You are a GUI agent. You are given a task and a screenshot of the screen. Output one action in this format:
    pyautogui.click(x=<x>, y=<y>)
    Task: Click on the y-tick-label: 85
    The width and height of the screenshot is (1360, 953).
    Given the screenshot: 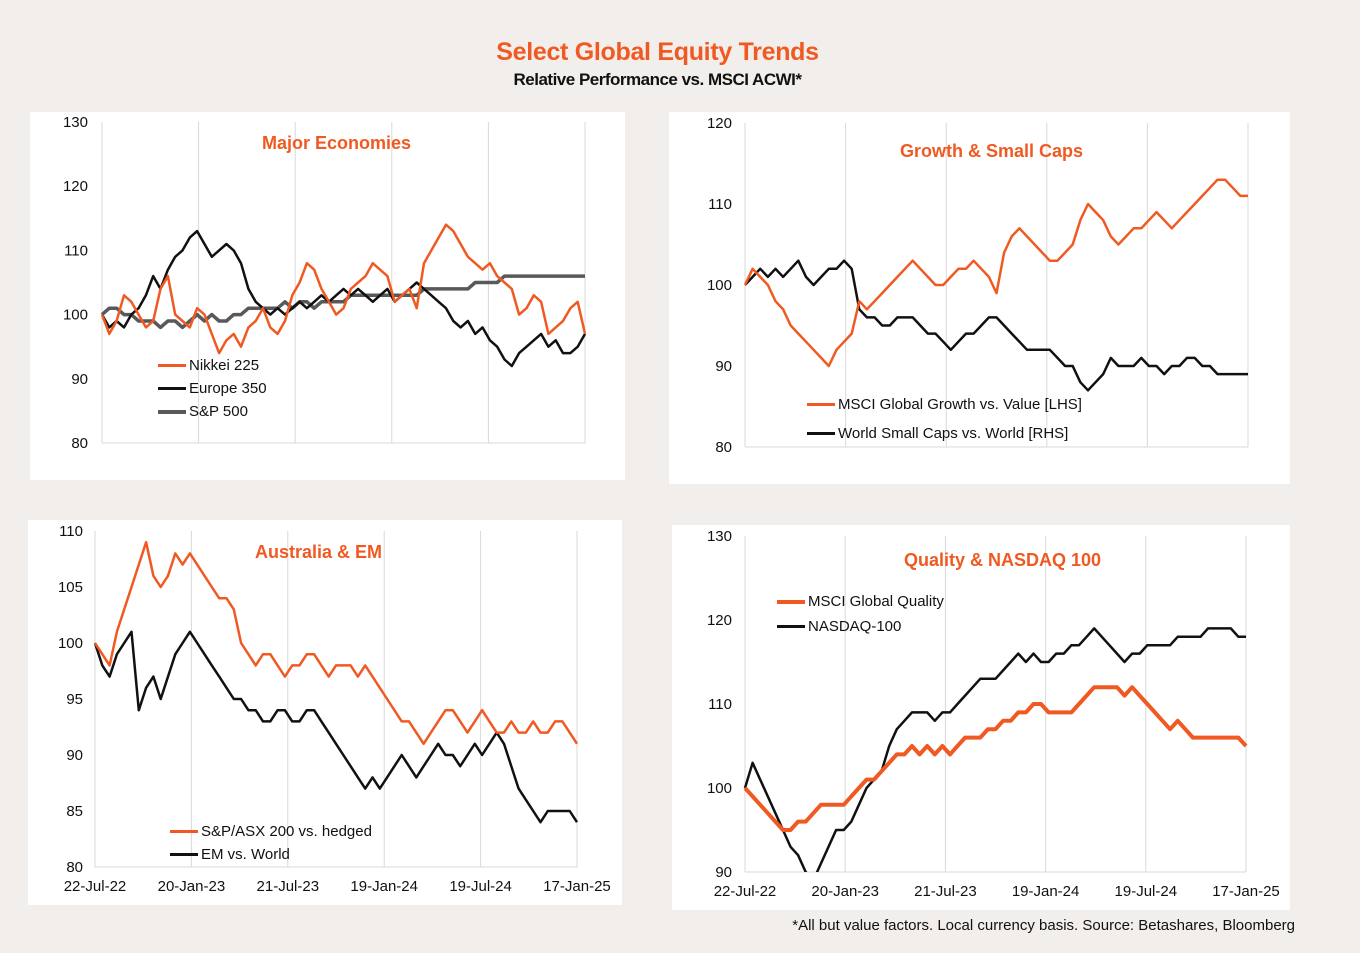 What is the action you would take?
    pyautogui.click(x=74, y=811)
    